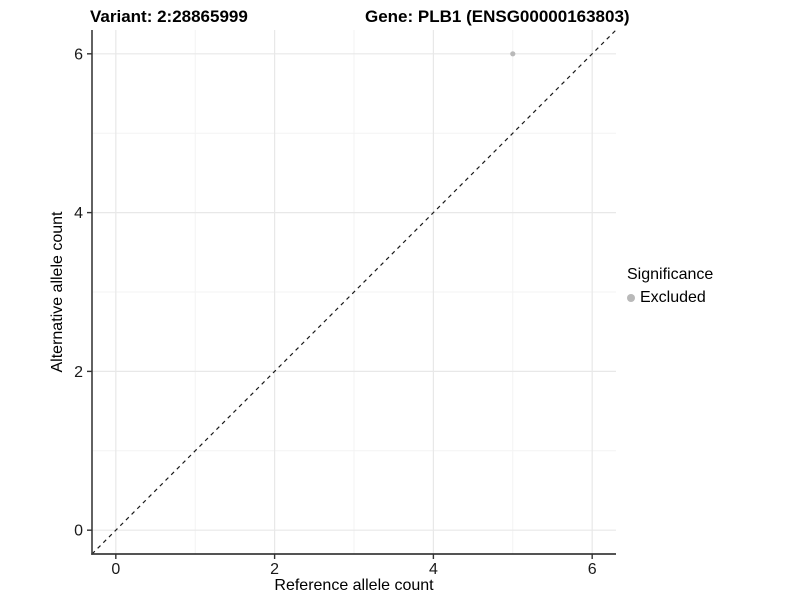 This screenshot has height=600, width=800. What do you see at coordinates (78, 54) in the screenshot?
I see `y-tick-label: 6` at bounding box center [78, 54].